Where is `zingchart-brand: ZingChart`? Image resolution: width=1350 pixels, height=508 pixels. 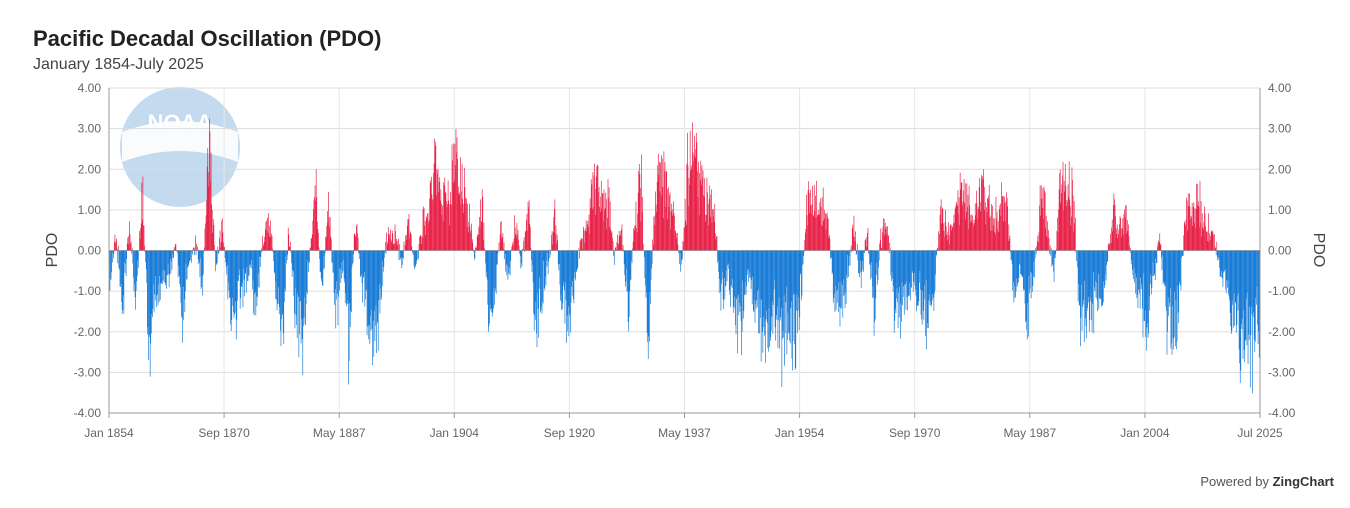
zingchart-brand: ZingChart is located at coordinates (1303, 481).